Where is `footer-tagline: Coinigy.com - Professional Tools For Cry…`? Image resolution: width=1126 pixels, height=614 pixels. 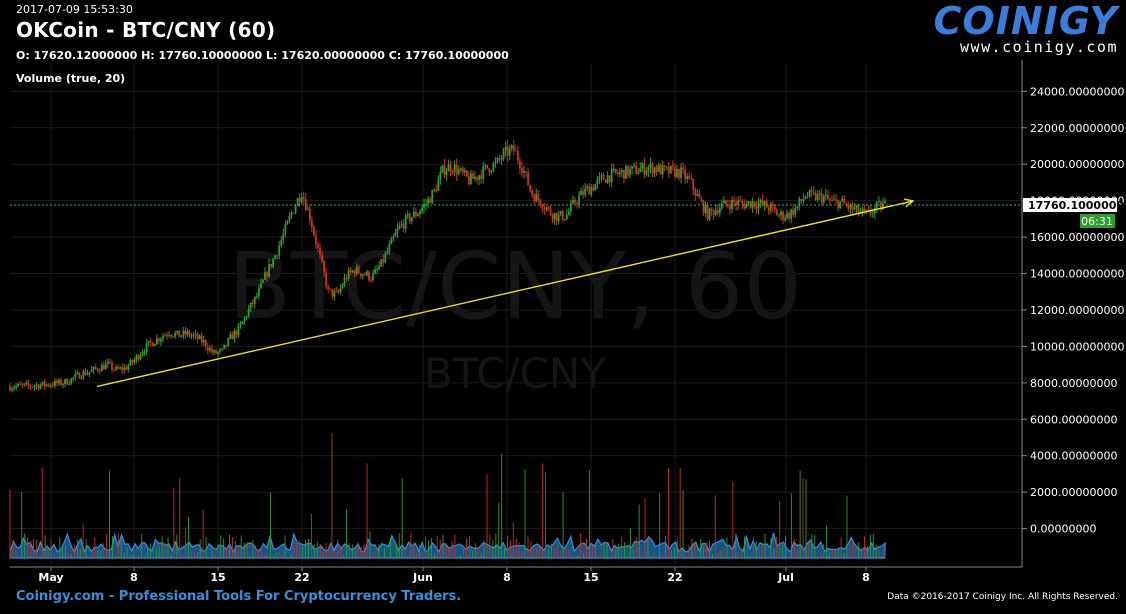 footer-tagline: Coinigy.com - Professional Tools For Cry… is located at coordinates (239, 596).